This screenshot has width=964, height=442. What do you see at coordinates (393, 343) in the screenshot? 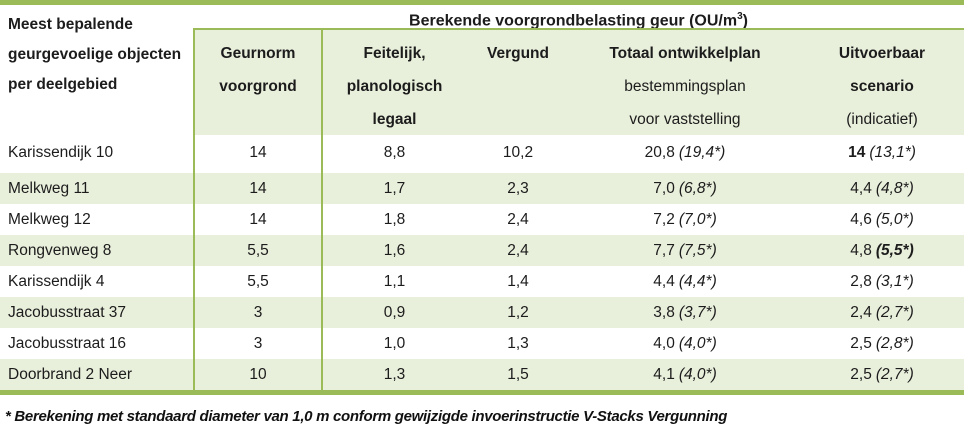
I see `feitelijk-value: 1,0` at bounding box center [393, 343].